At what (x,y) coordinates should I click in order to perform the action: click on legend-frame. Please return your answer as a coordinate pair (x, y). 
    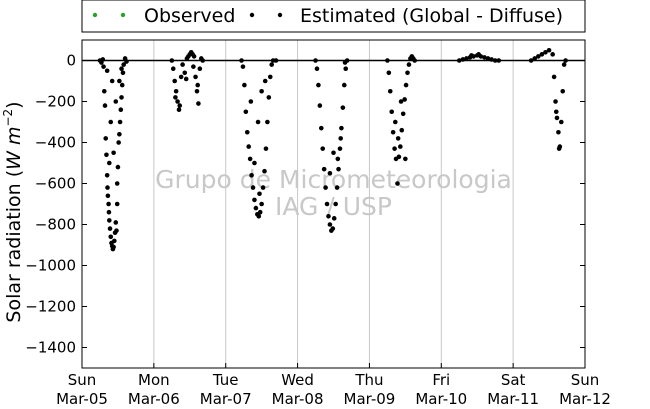
    Looking at the image, I should click on (333, 16).